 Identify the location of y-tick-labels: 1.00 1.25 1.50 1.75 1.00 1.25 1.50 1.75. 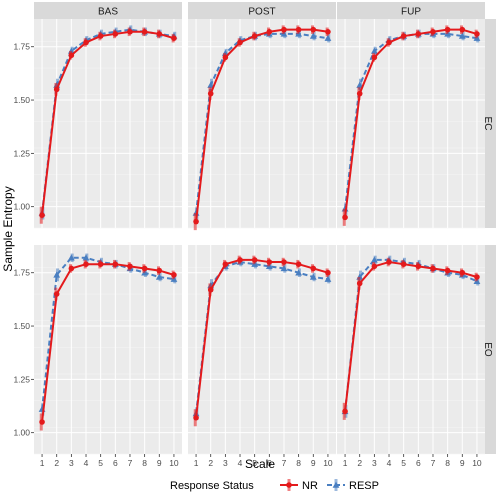
(23, 240).